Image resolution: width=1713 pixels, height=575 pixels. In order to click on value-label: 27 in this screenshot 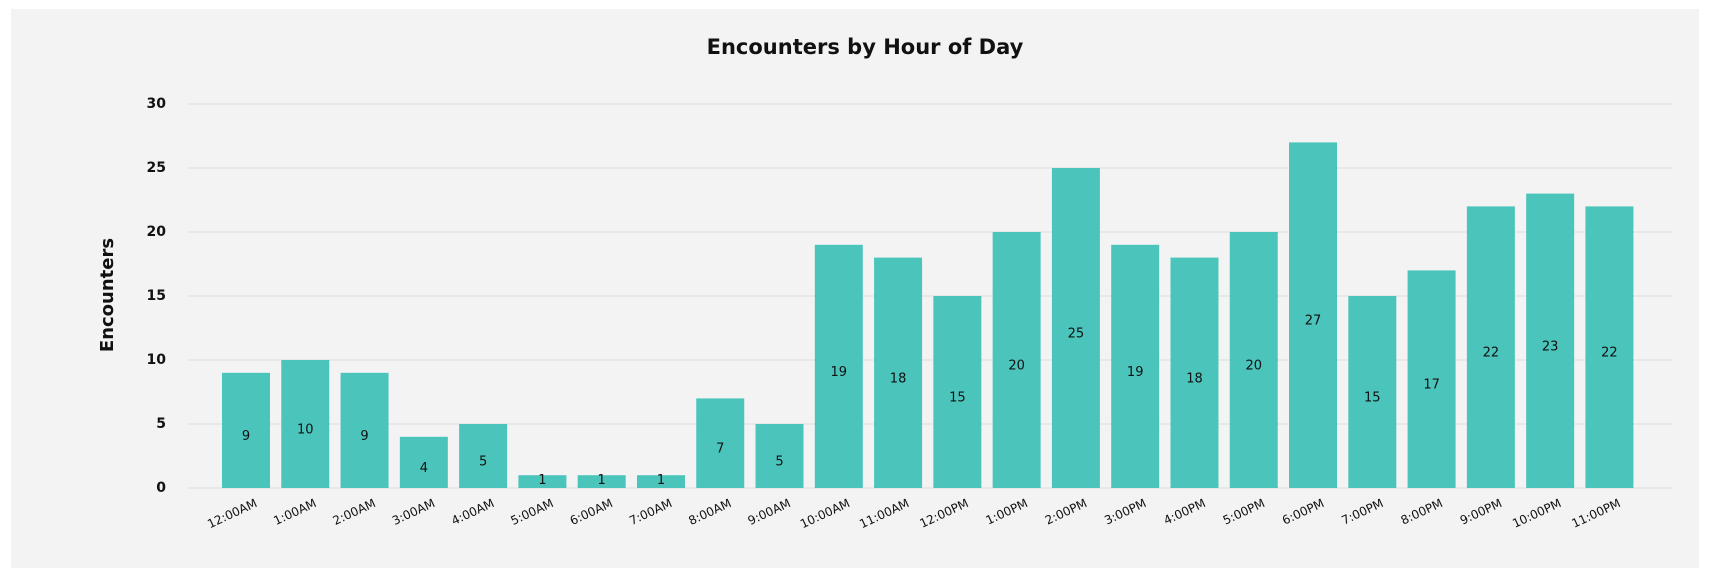, I will do `click(1313, 321)`.